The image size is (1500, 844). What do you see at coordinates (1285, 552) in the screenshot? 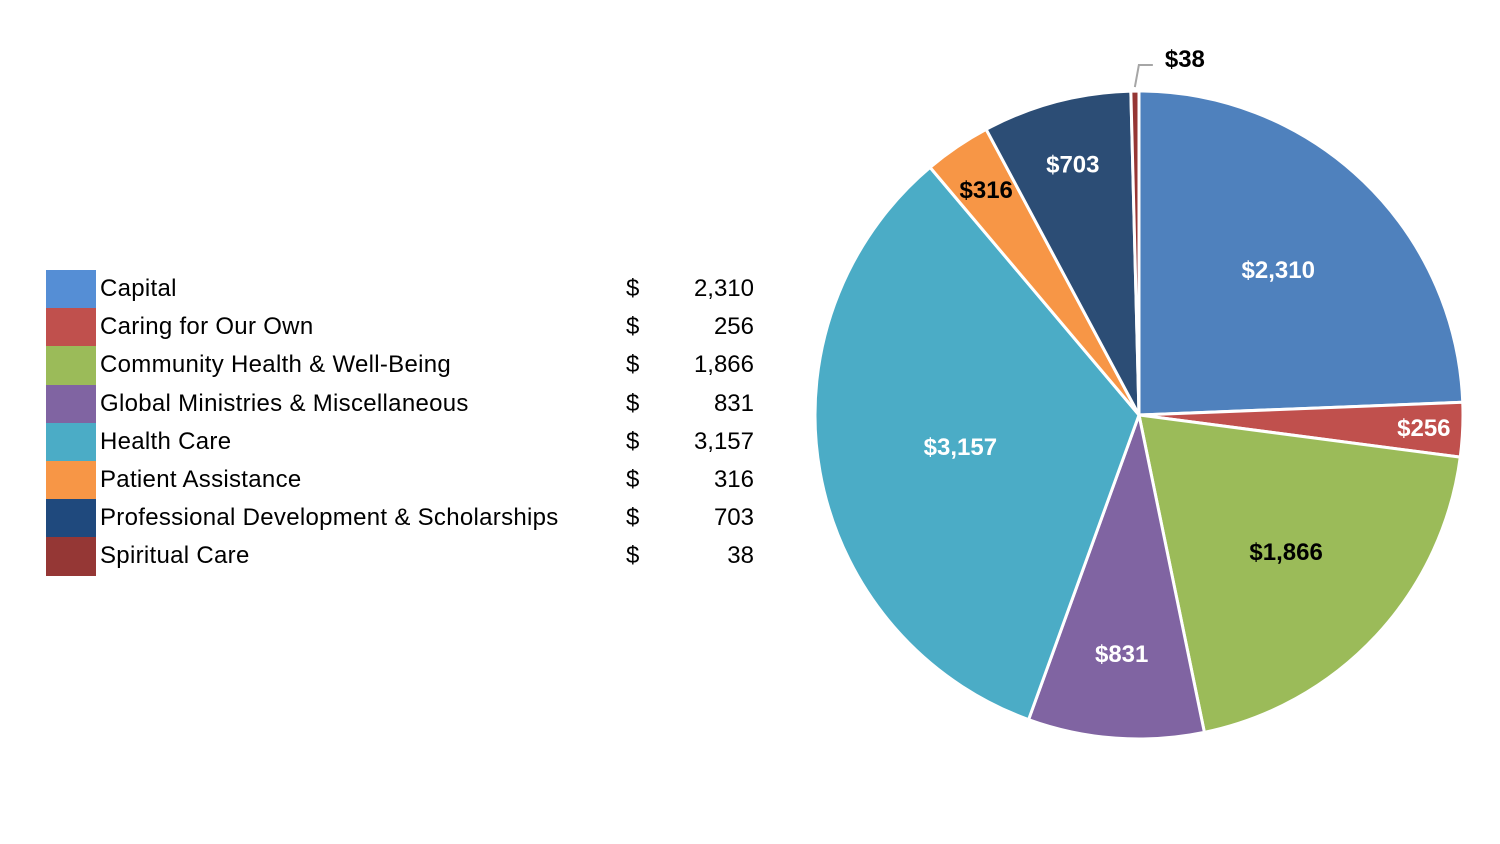
I see `slice-label: $1,866` at bounding box center [1285, 552].